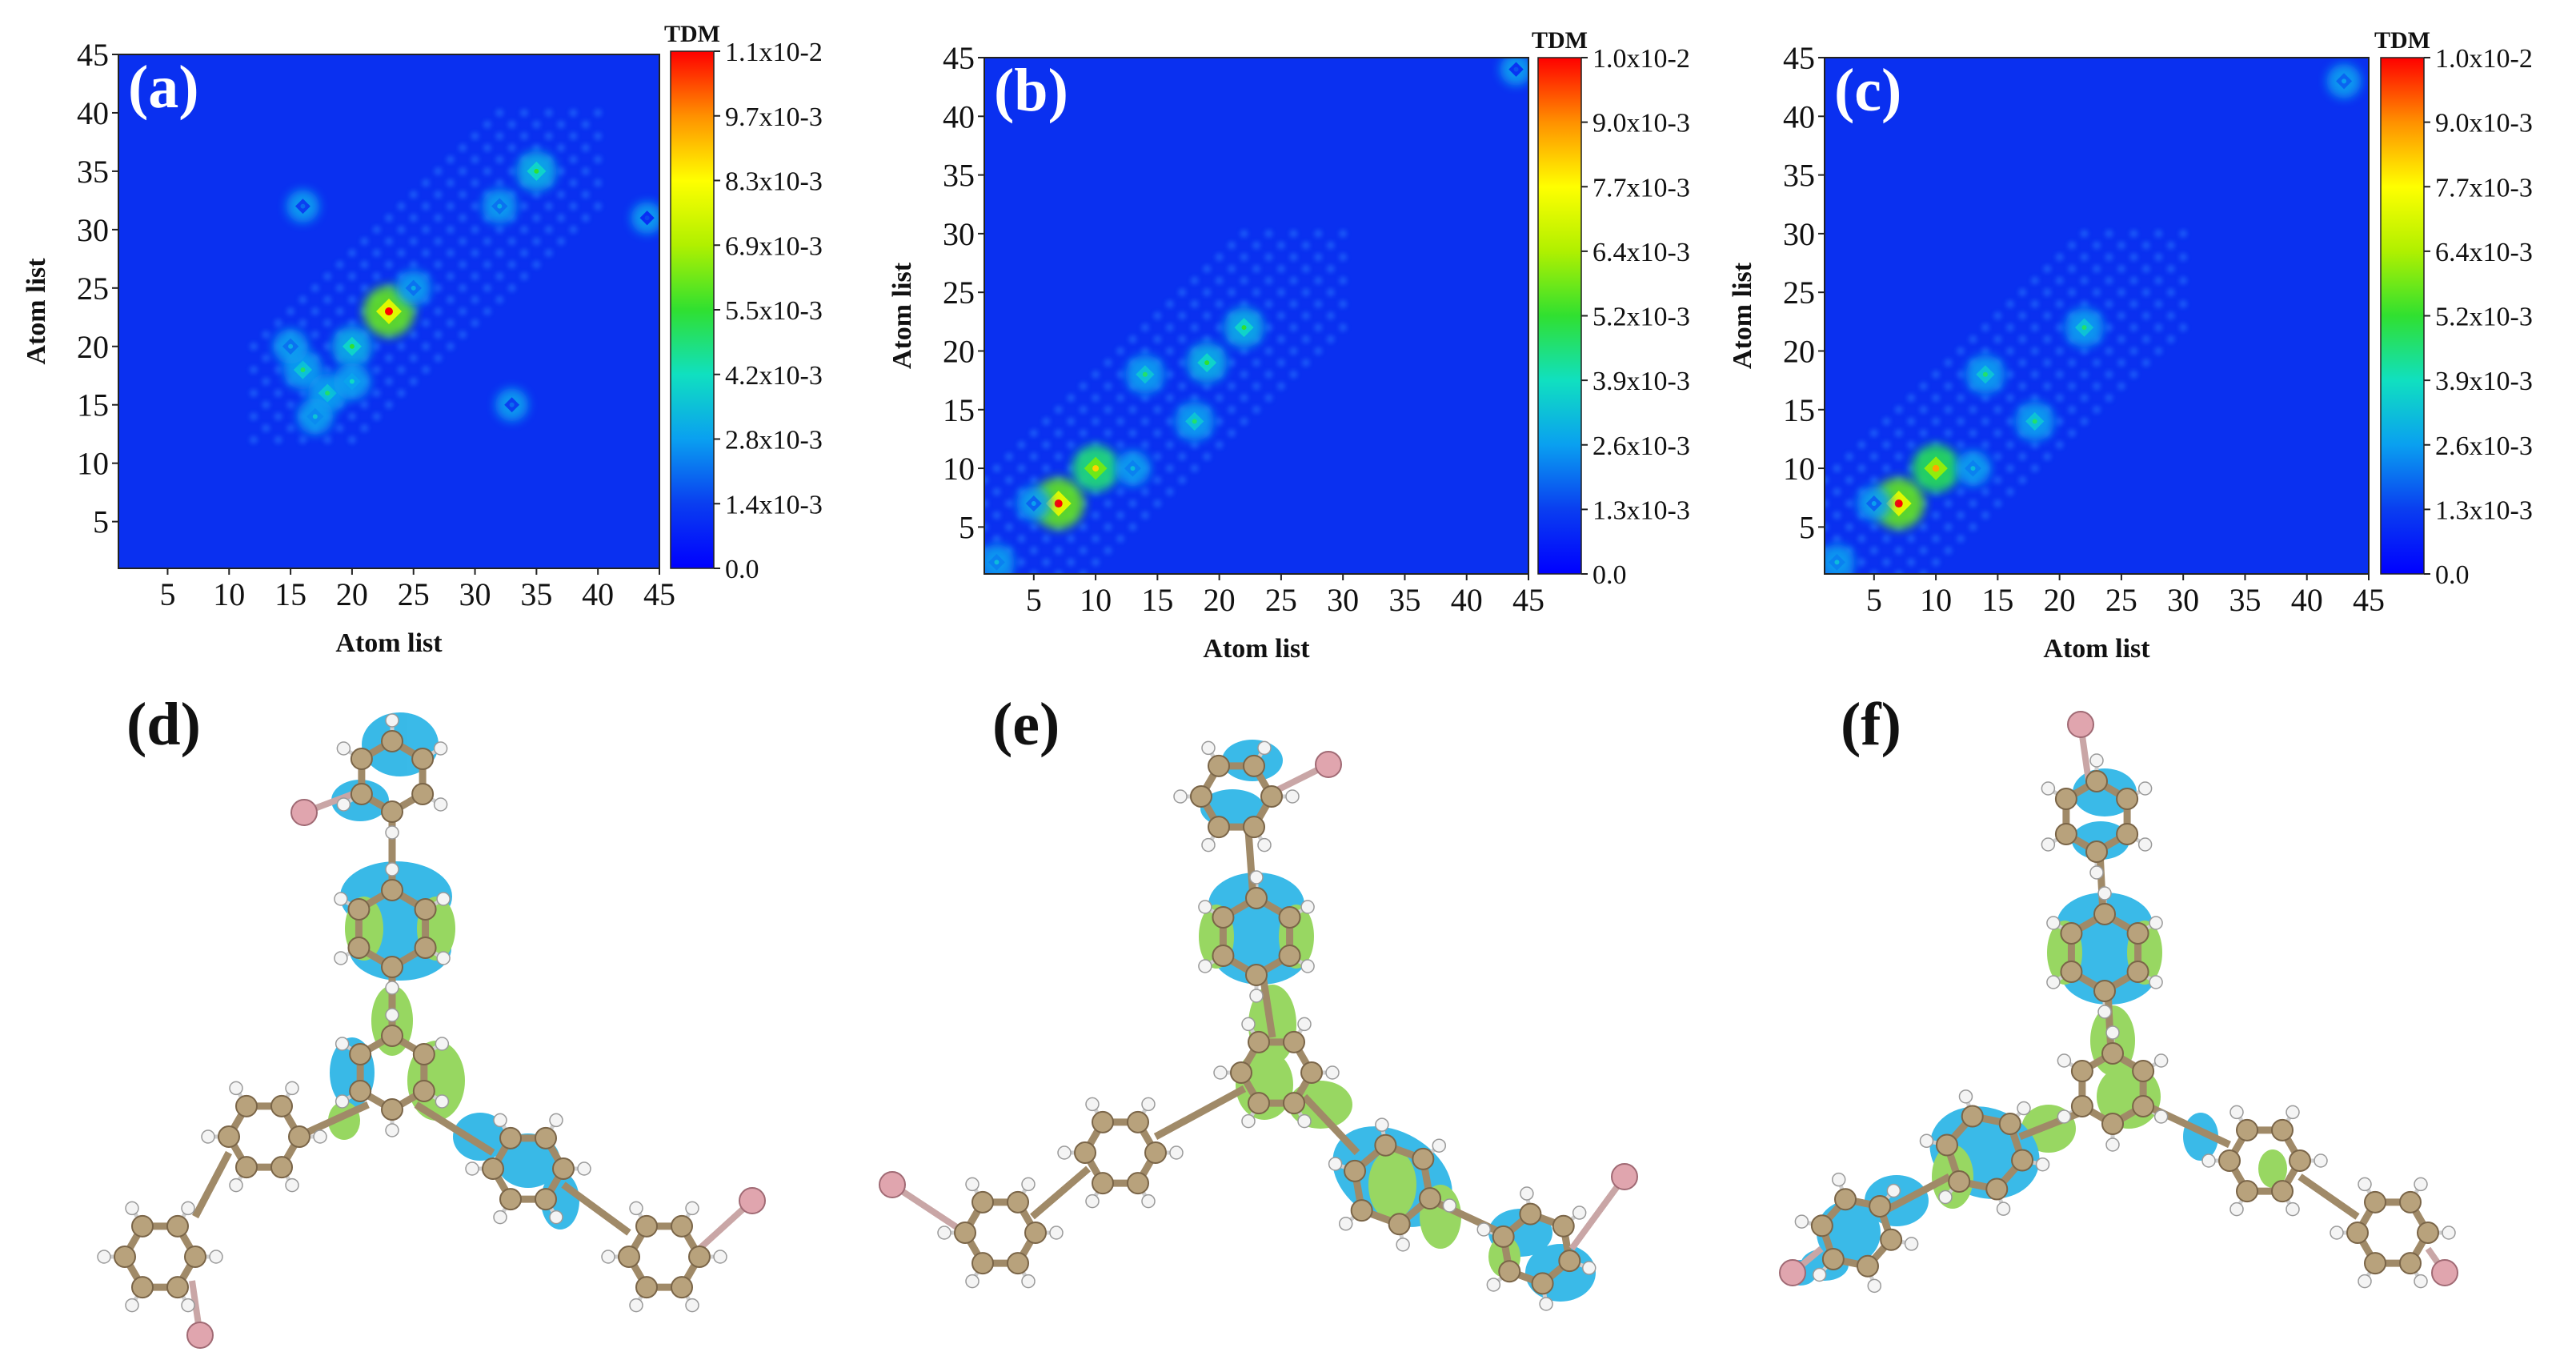 This screenshot has height=1368, width=2576. Describe the element at coordinates (93, 113) in the screenshot. I see `y-tick-label: 40` at that location.